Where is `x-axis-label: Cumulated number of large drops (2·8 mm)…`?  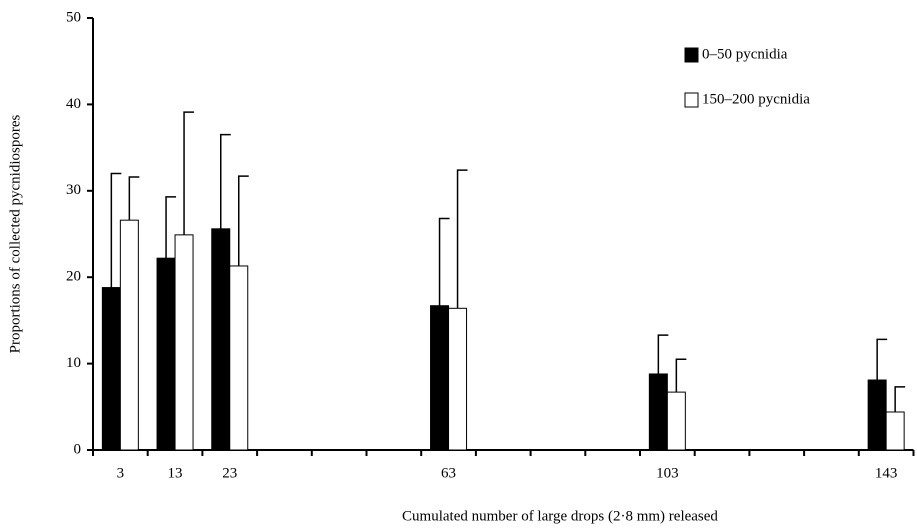
x-axis-label: Cumulated number of large drops (2·8 mm)… is located at coordinates (560, 516).